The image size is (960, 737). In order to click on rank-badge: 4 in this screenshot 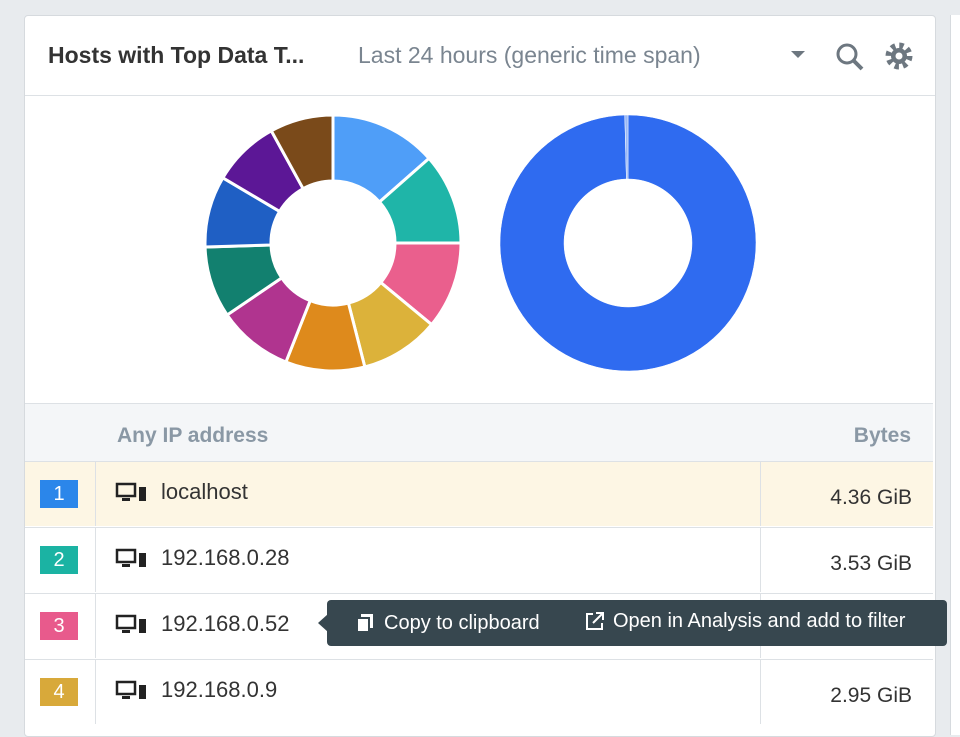, I will do `click(59, 692)`.